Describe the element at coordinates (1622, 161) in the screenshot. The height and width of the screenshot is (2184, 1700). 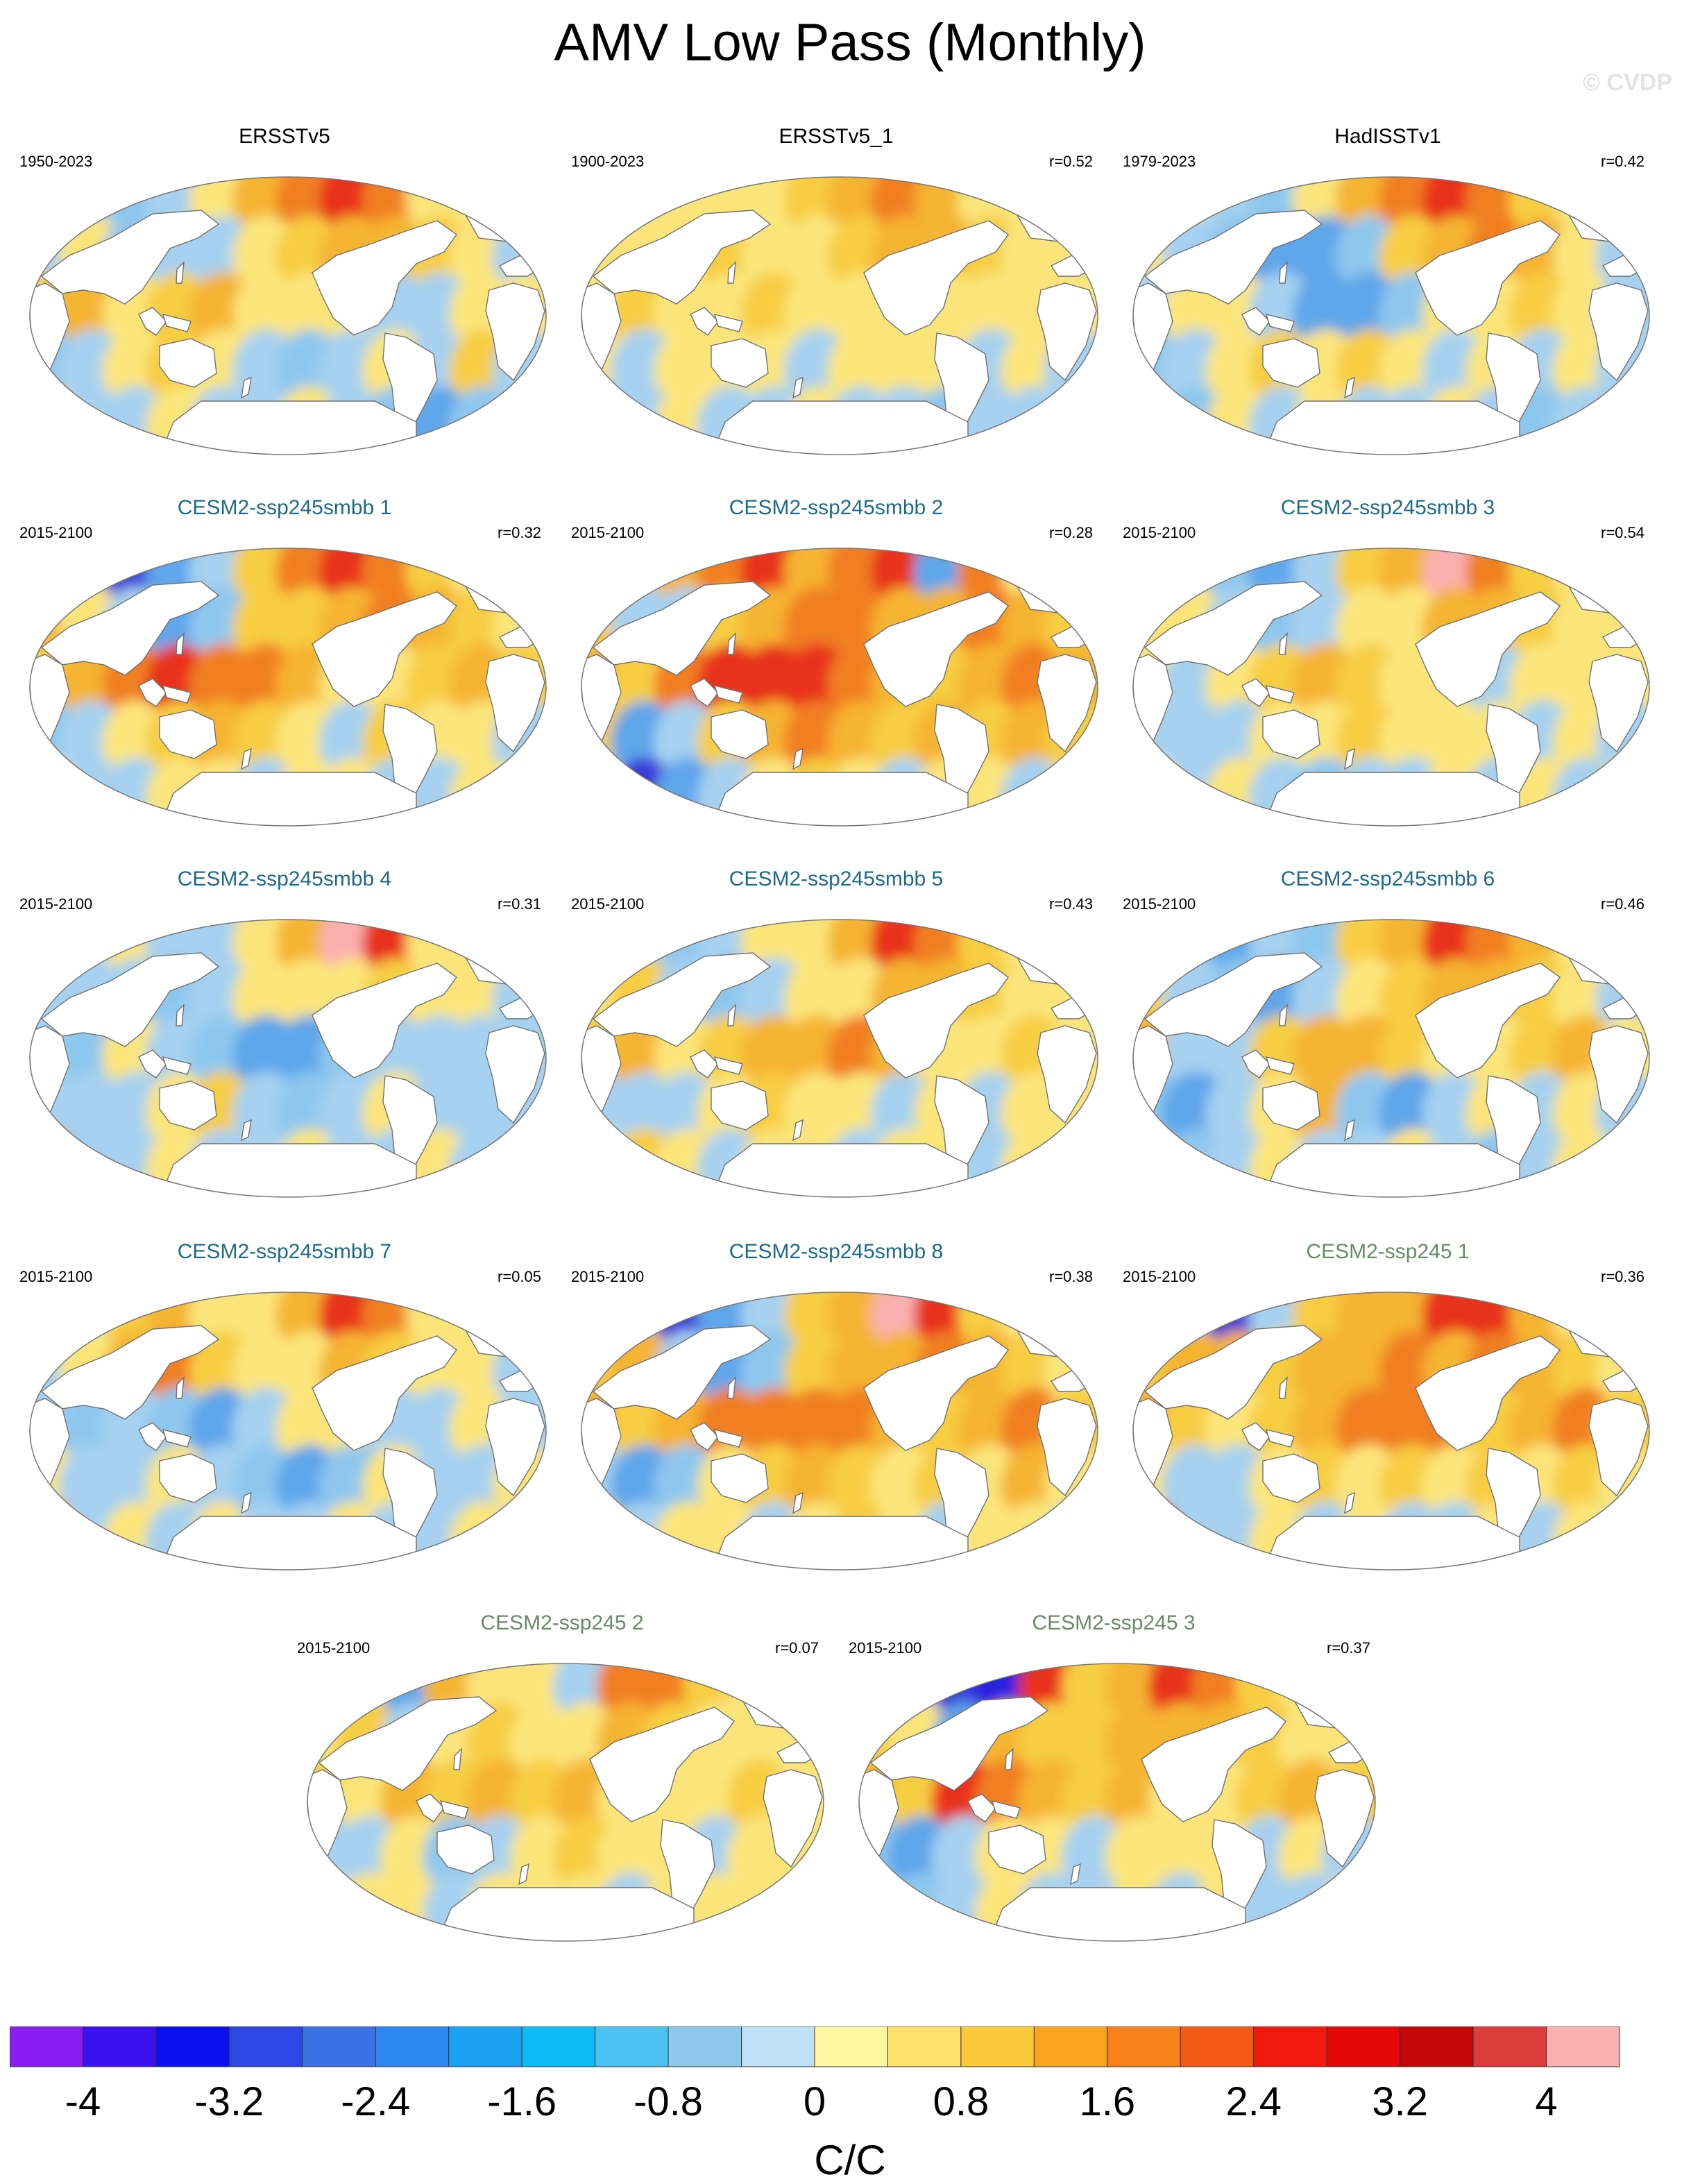
I see `panel-correlation: r=0.42` at that location.